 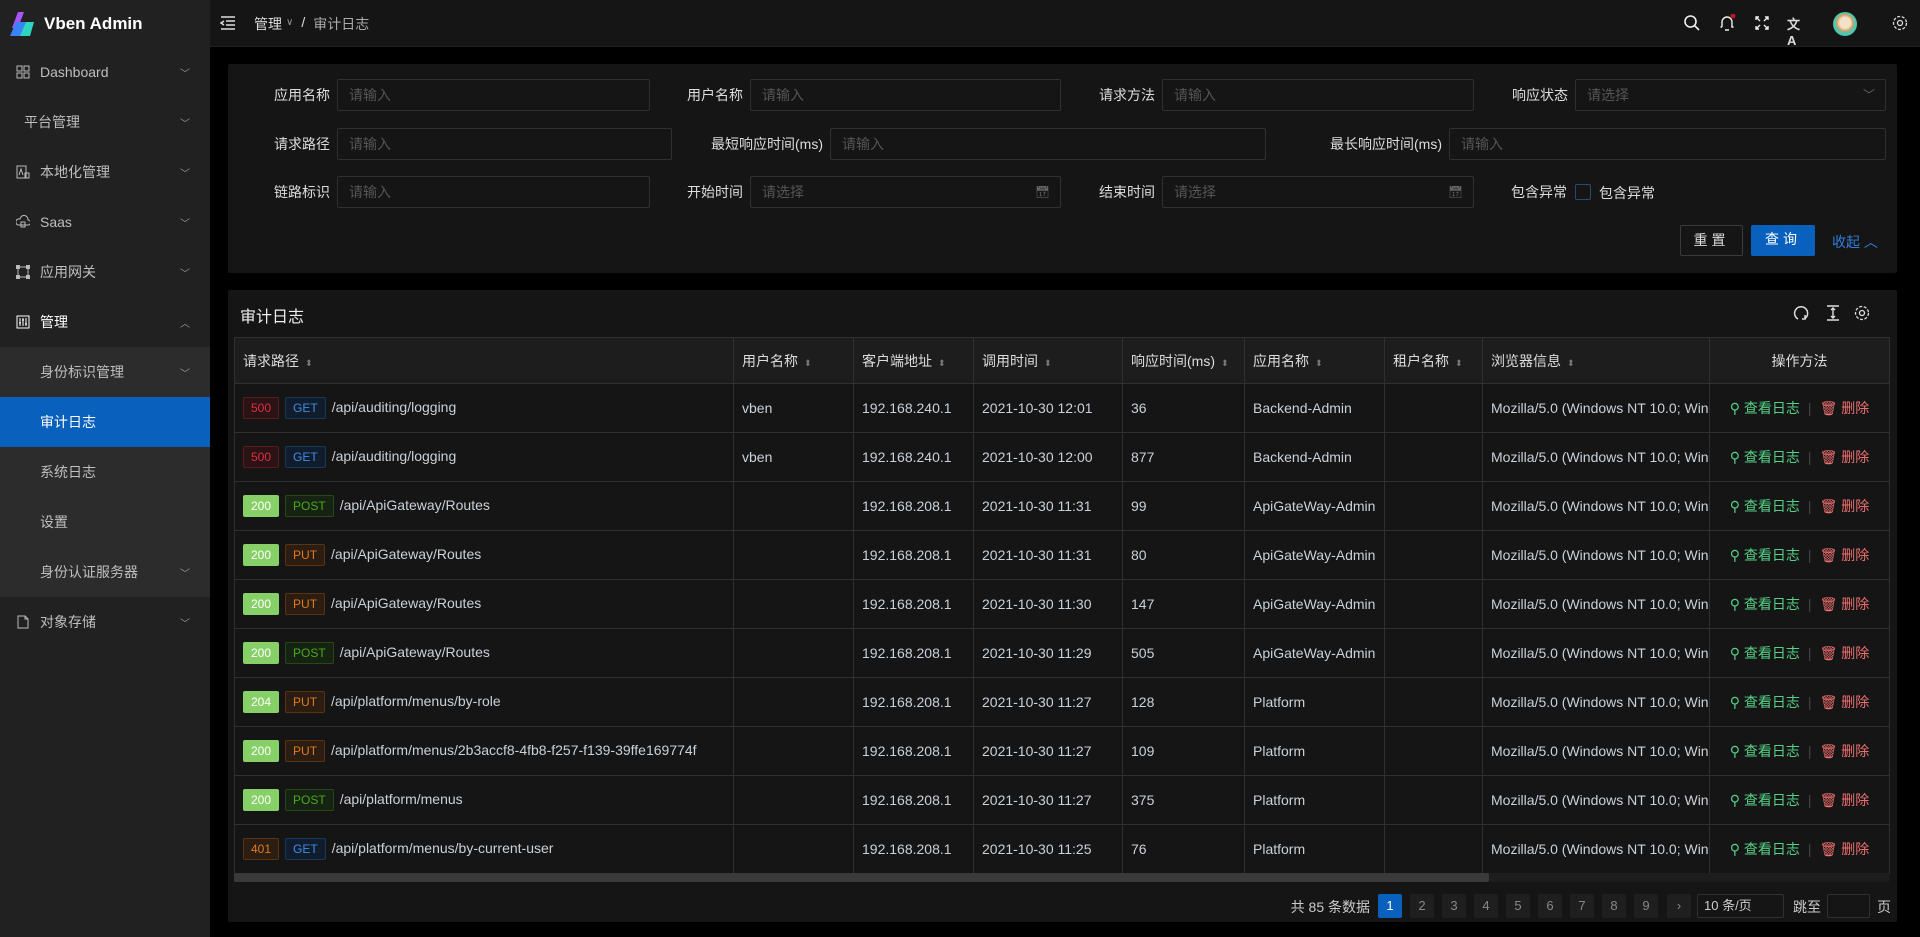 What do you see at coordinates (1730, 95) in the screenshot?
I see `status-input: 请选择 ﹀` at bounding box center [1730, 95].